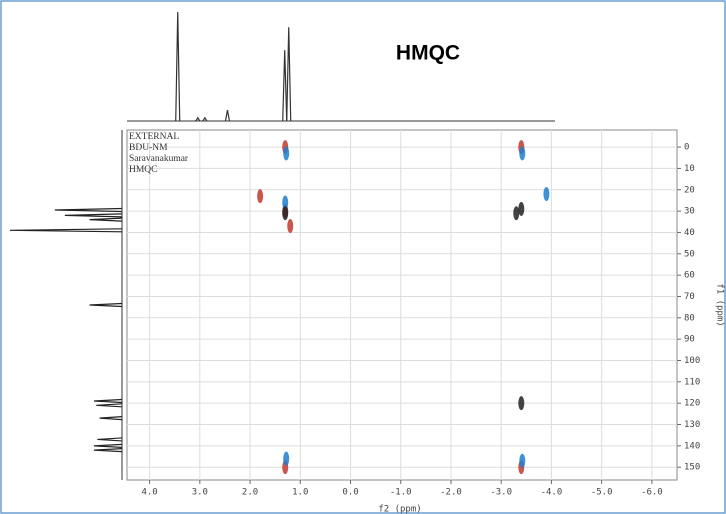 This screenshot has width=726, height=514. What do you see at coordinates (686, 148) in the screenshot?
I see `y-tick-label: 0` at bounding box center [686, 148].